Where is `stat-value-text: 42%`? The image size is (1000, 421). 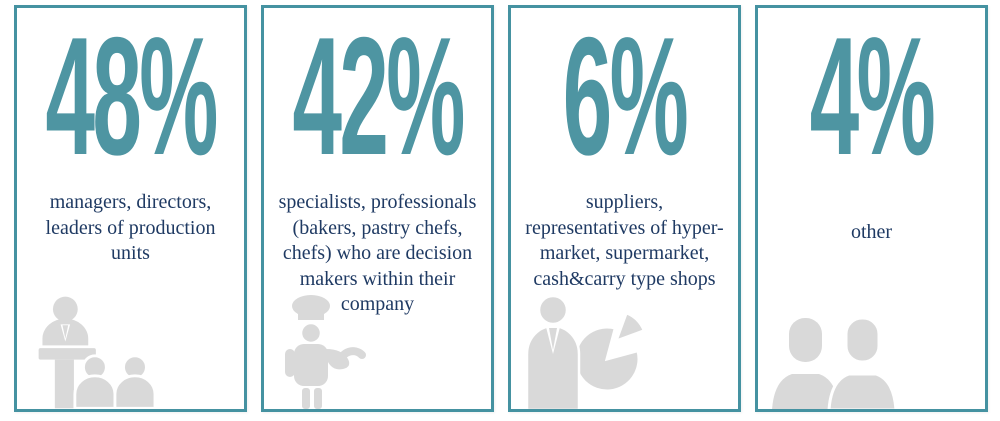 stat-value-text: 42% is located at coordinates (378, 97).